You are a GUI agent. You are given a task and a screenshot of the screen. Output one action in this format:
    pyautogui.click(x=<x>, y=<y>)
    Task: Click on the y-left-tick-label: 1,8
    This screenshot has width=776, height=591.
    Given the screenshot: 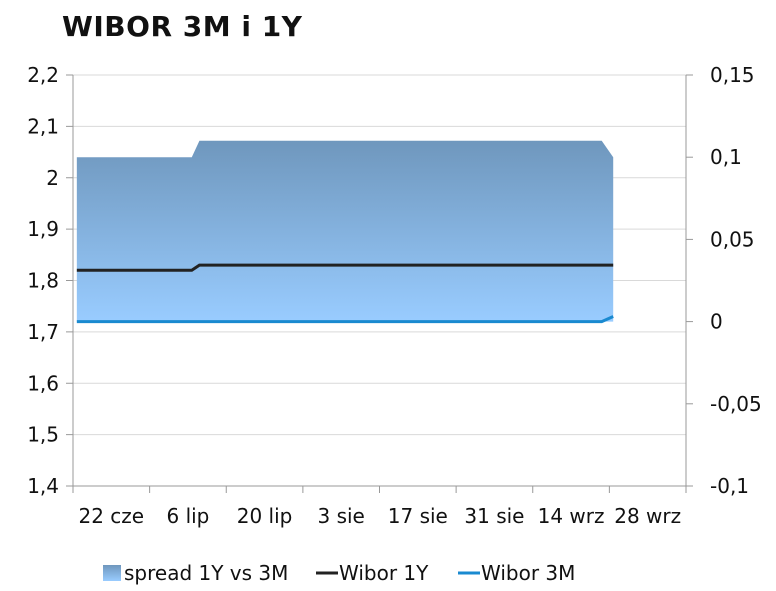 What is the action you would take?
    pyautogui.click(x=43, y=281)
    